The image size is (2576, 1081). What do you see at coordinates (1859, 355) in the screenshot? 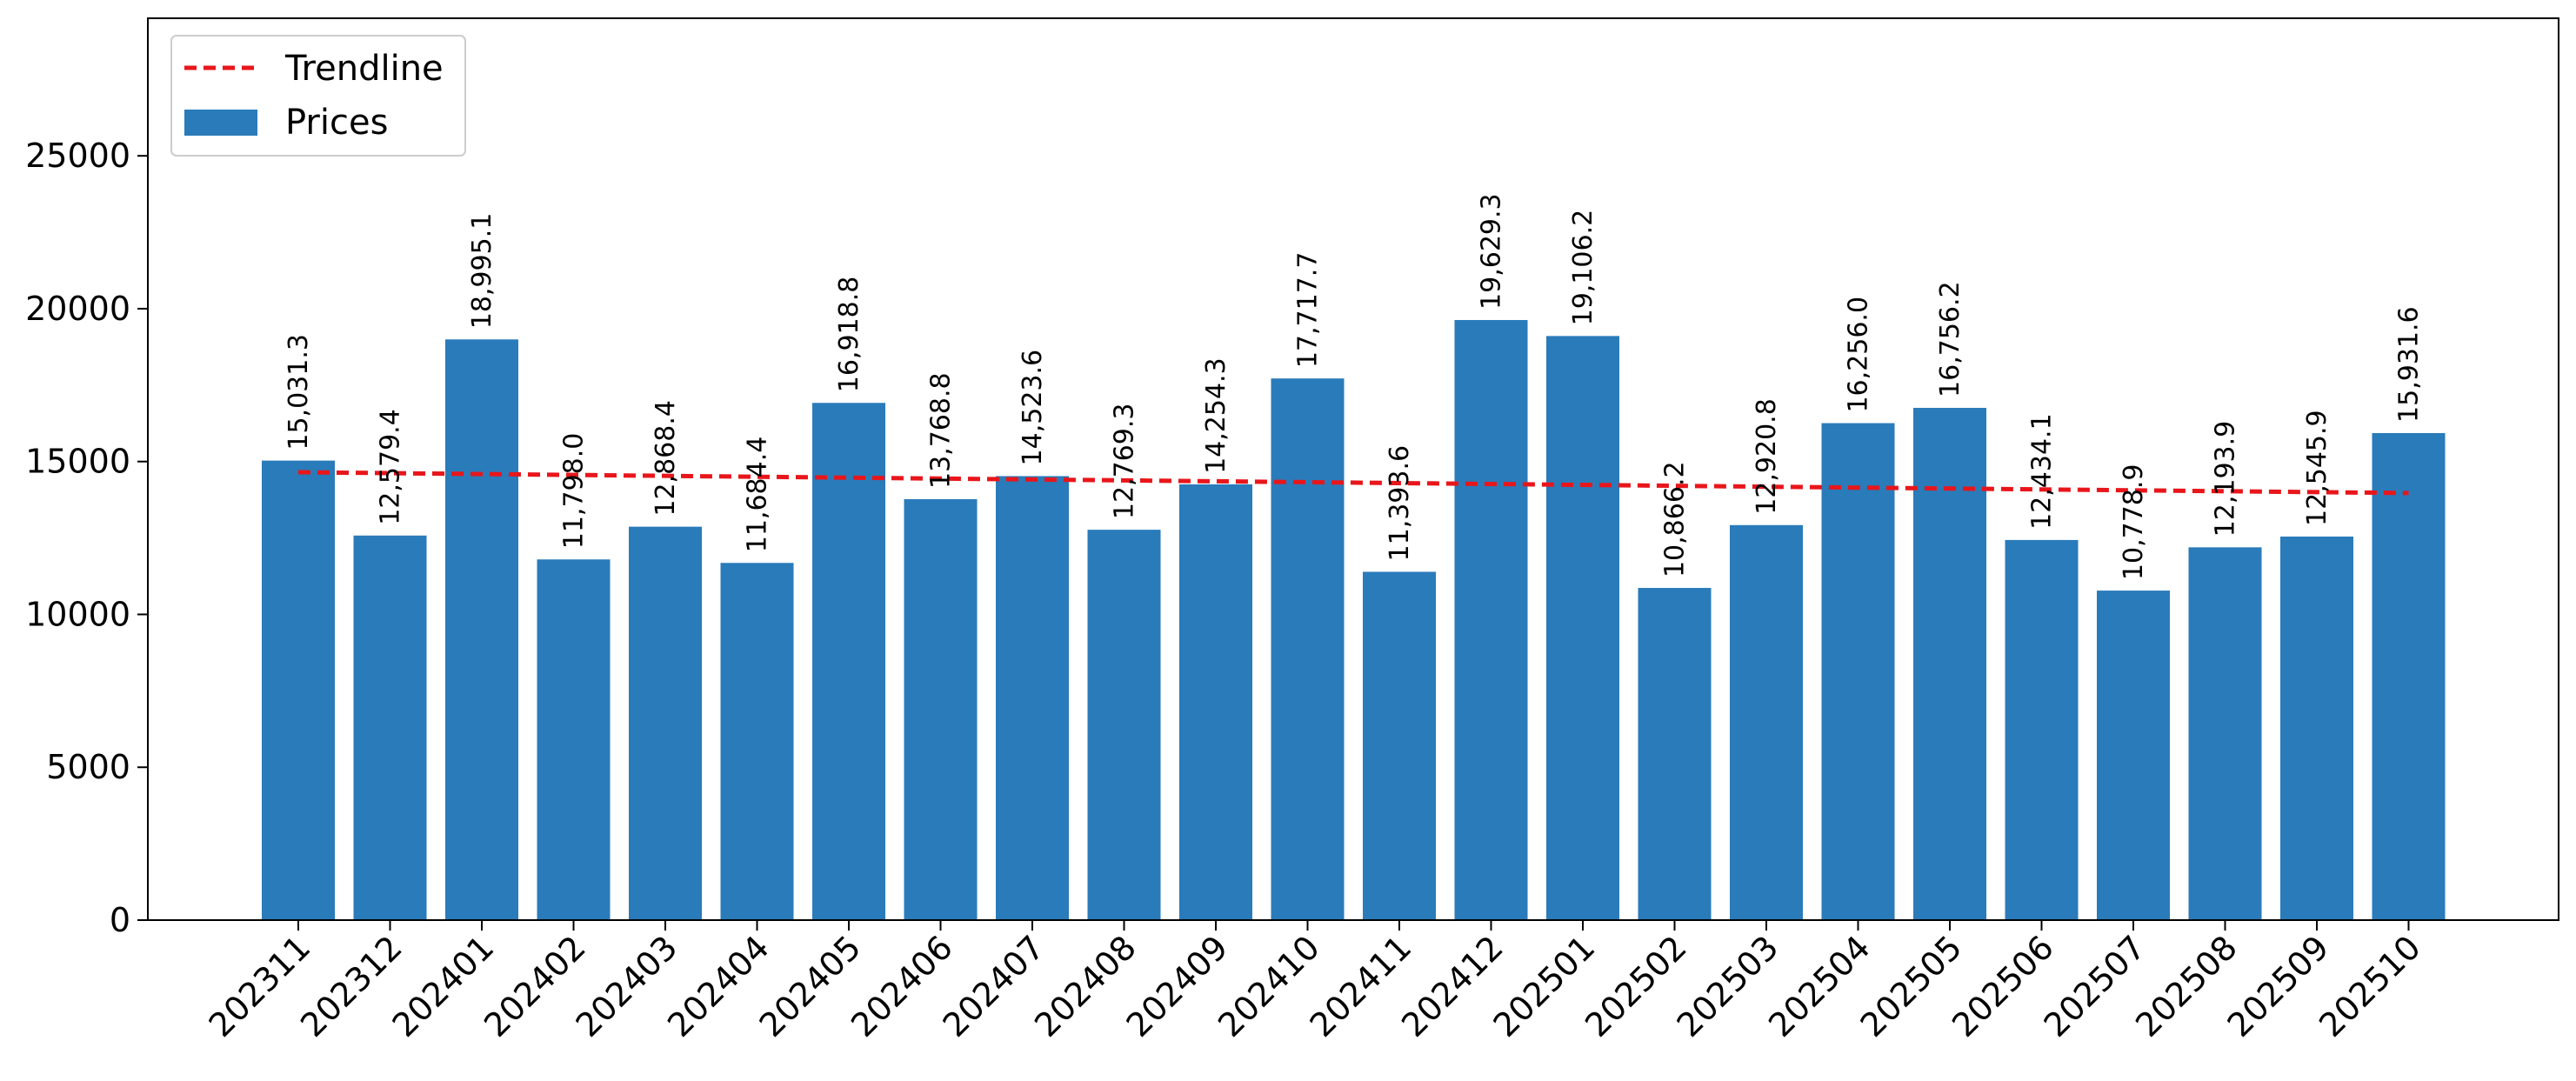
I see `bar-value-label-202504: 16,256.0` at bounding box center [1859, 355].